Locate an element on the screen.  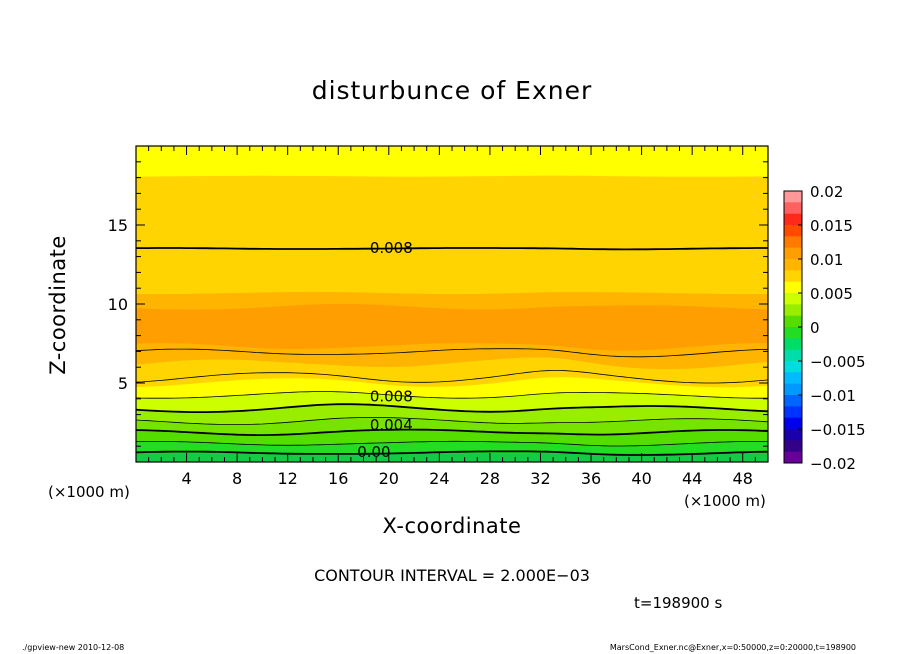
x-tick-label: 32 is located at coordinates (540, 478).